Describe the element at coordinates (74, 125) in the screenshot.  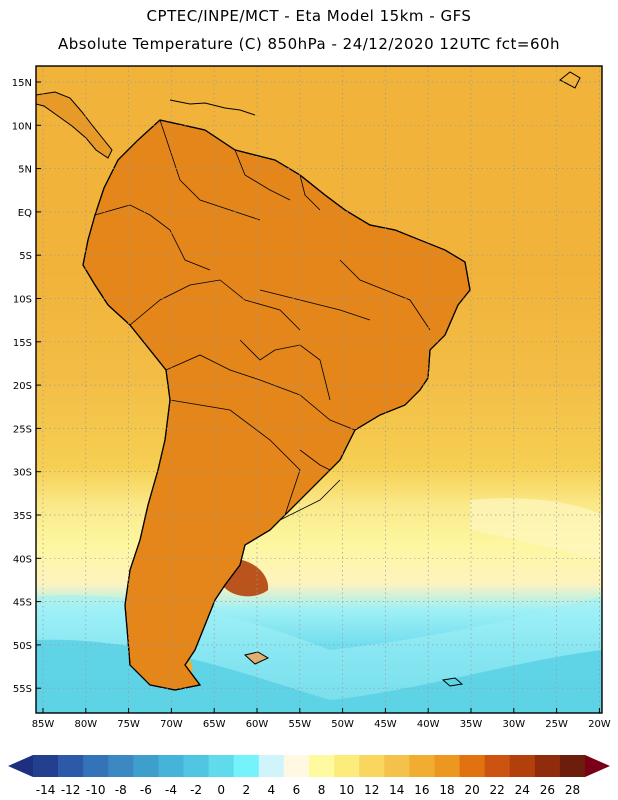
I see `central-america-land` at that location.